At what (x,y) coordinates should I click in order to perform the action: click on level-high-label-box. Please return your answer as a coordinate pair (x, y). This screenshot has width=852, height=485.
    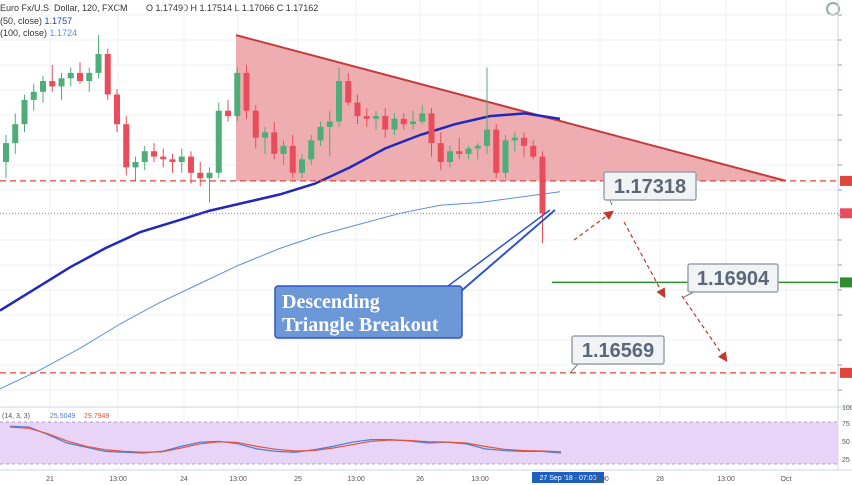
    Looking at the image, I should click on (650, 186).